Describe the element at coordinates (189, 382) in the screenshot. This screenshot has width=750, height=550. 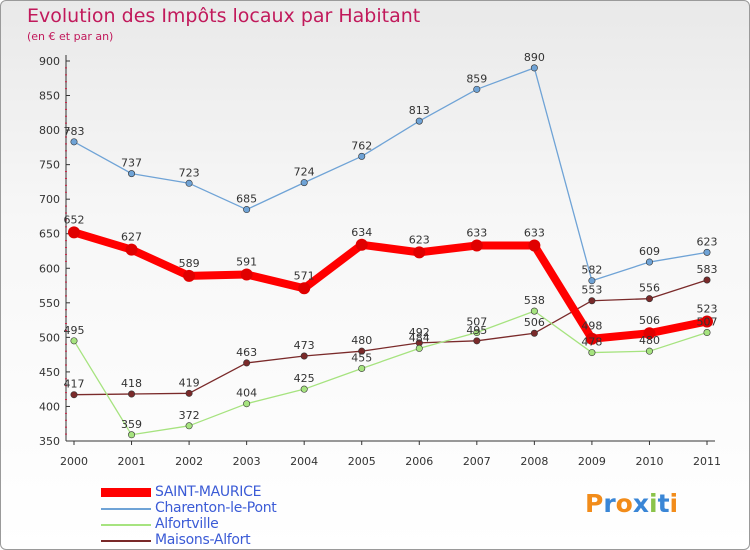
I see `data-label-maisons-alfort: 419` at that location.